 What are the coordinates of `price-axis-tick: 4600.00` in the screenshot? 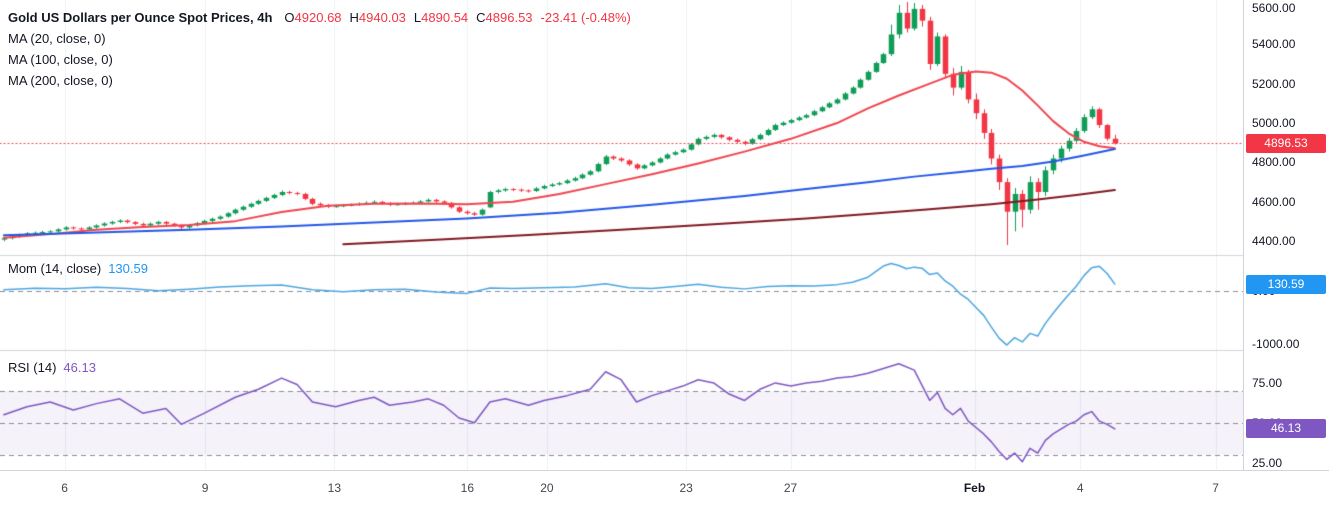 It's located at (1274, 201).